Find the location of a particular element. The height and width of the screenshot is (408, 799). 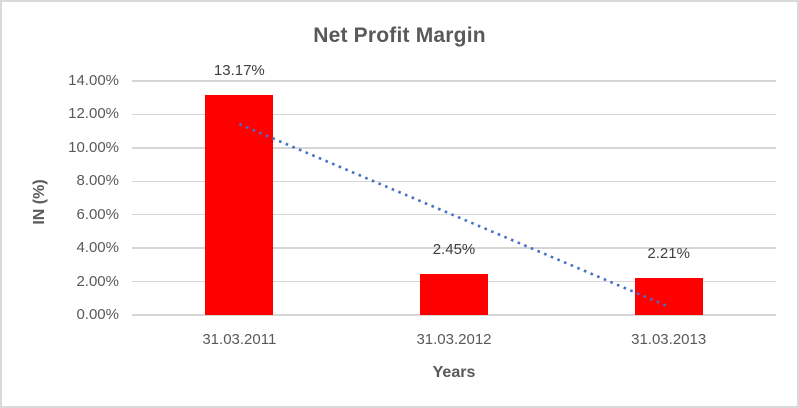

y-tick-label: 10.00% is located at coordinates (93, 147).